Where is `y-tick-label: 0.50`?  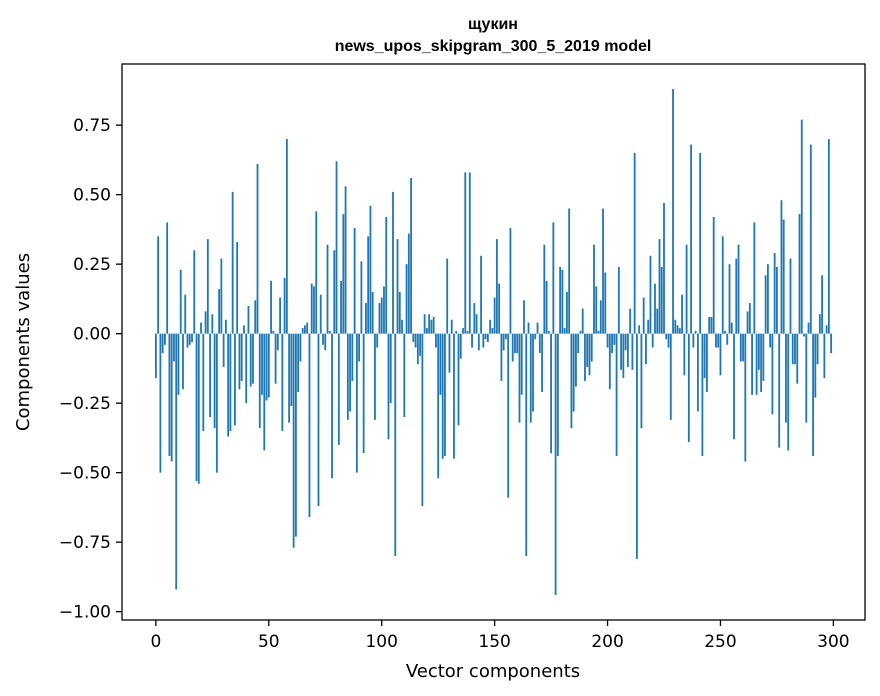 y-tick-label: 0.50 is located at coordinates (92, 196).